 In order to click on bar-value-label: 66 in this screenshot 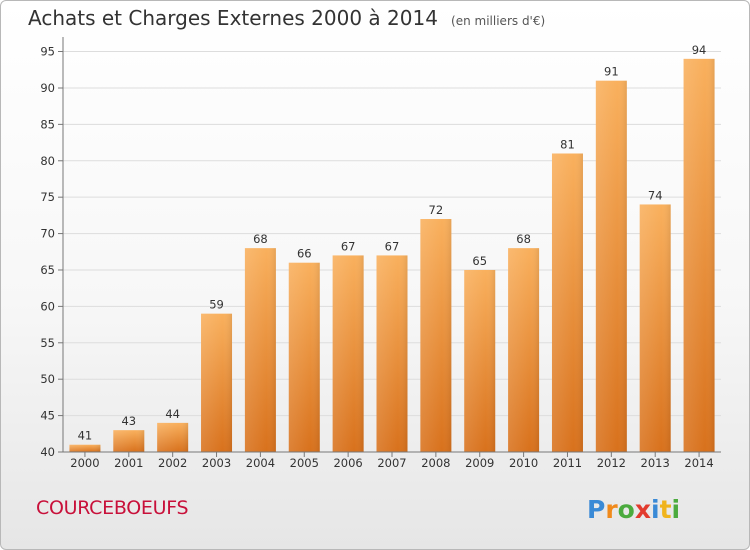, I will do `click(304, 254)`.